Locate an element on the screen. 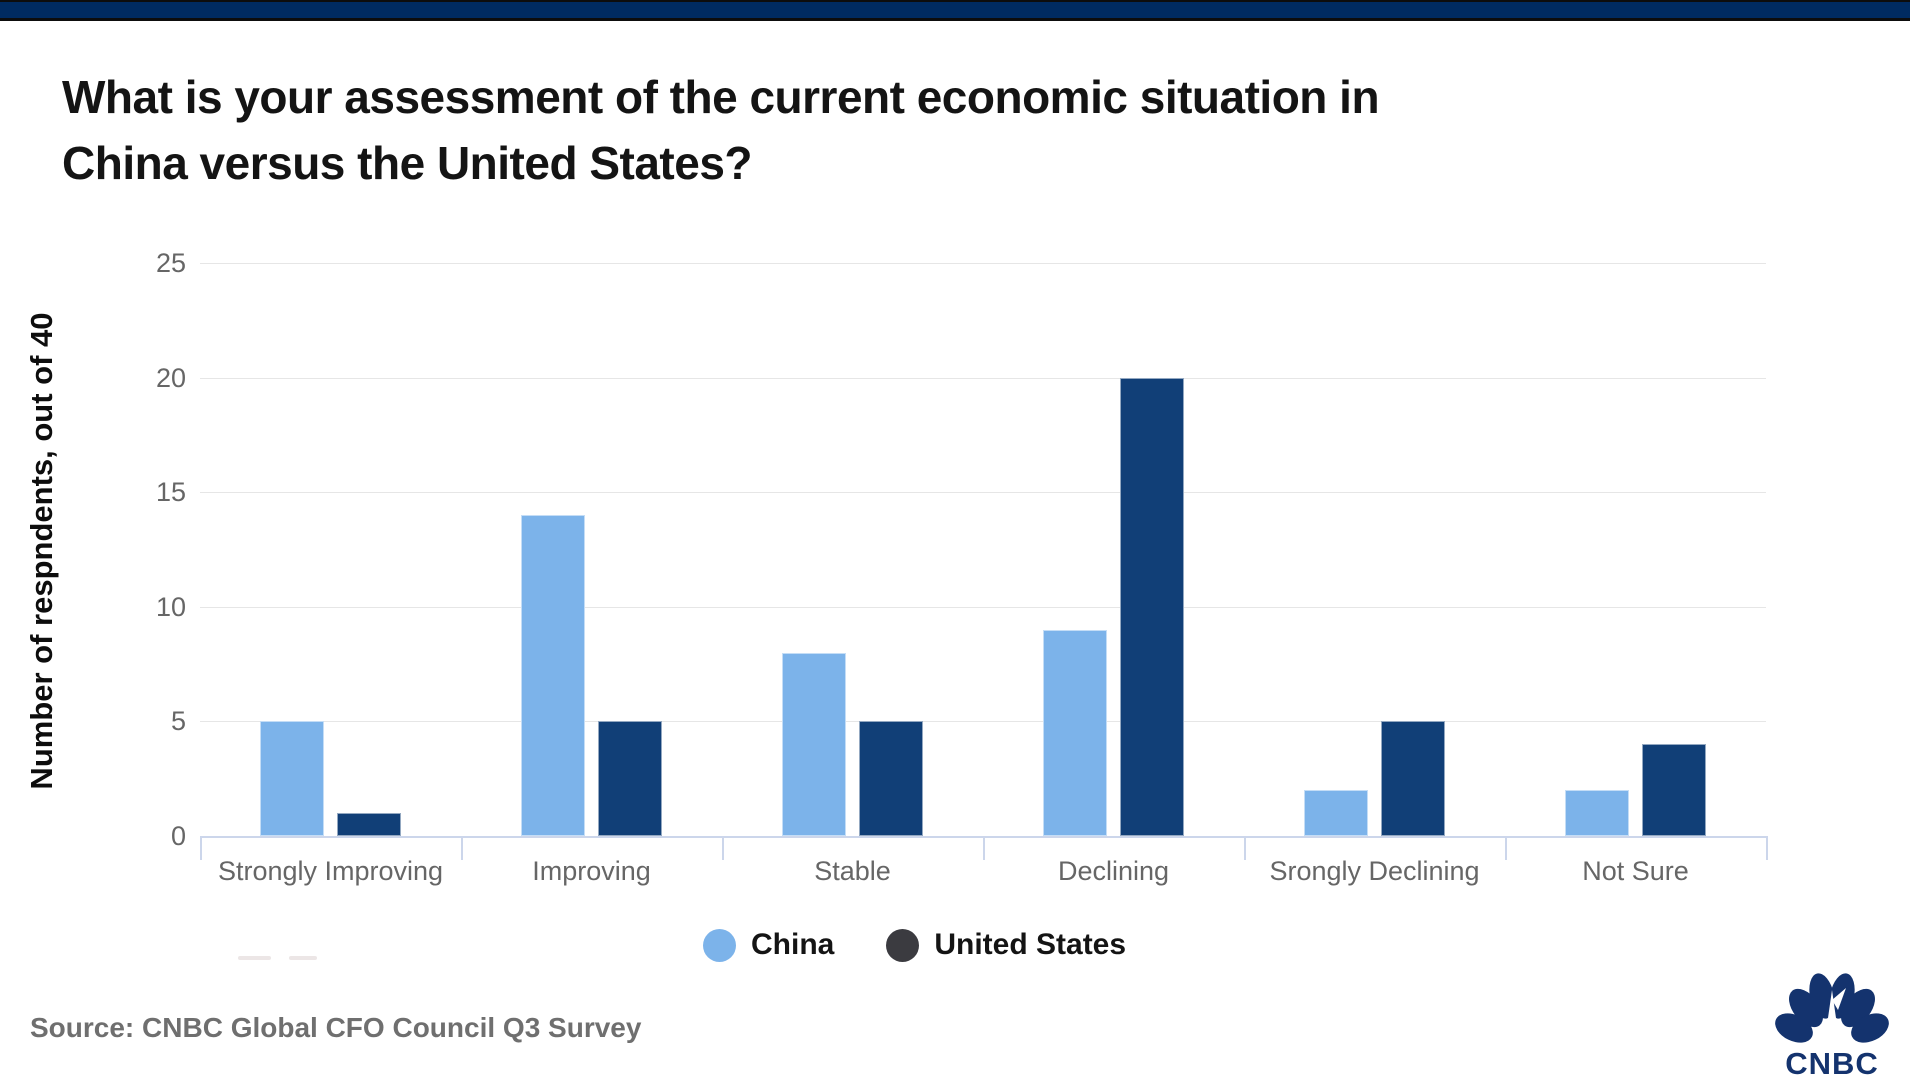 This screenshot has height=1076, width=1910. bar-united-states-improving is located at coordinates (630, 778).